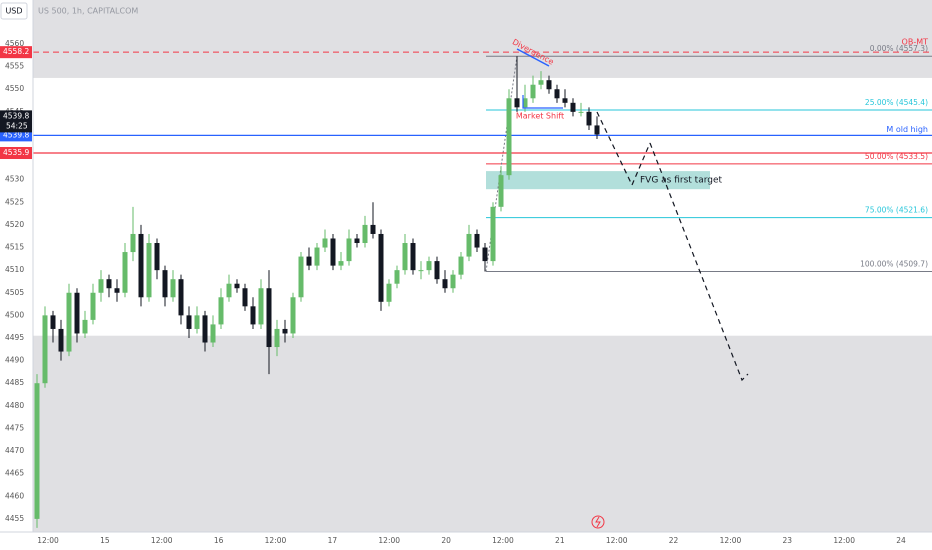 This screenshot has width=932, height=550. I want to click on event-icon, so click(598, 522).